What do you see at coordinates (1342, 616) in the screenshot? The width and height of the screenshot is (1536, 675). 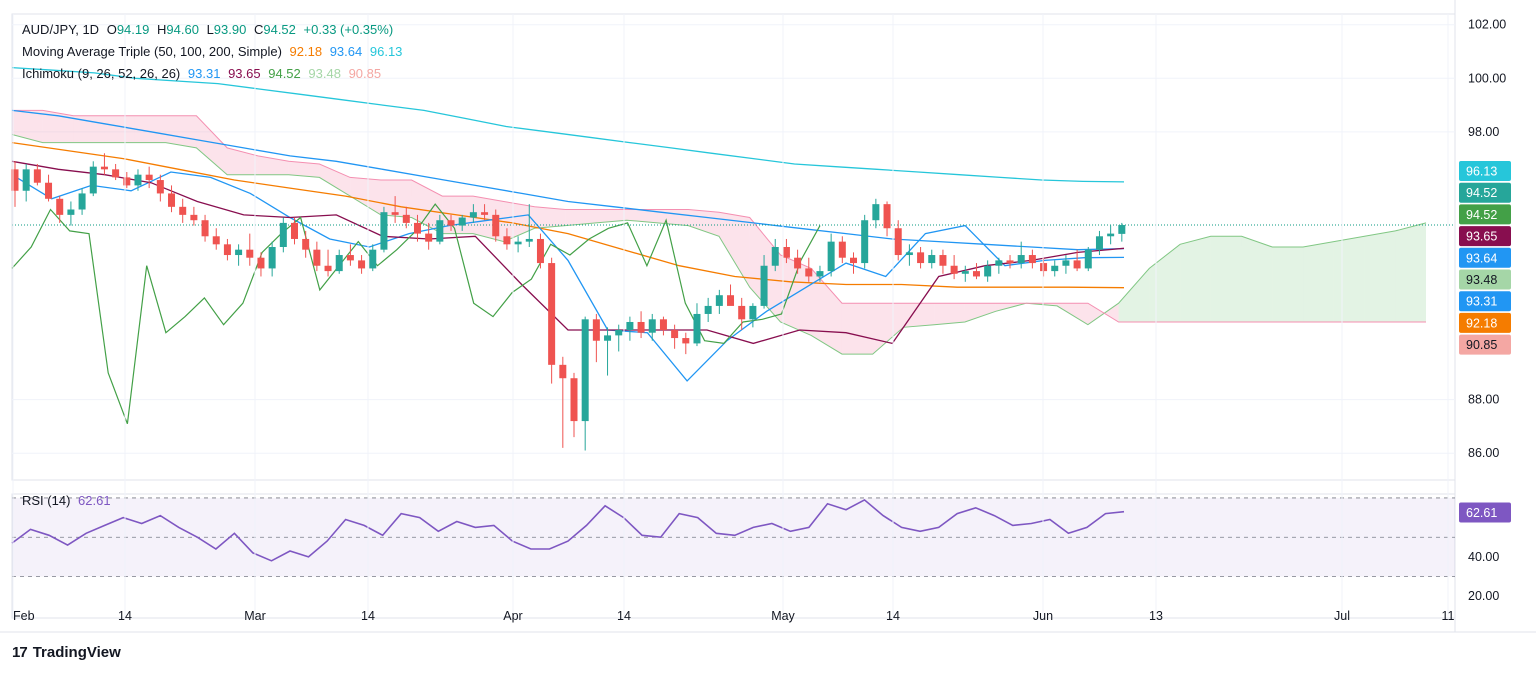 I see `time-tick-label: Jul` at bounding box center [1342, 616].